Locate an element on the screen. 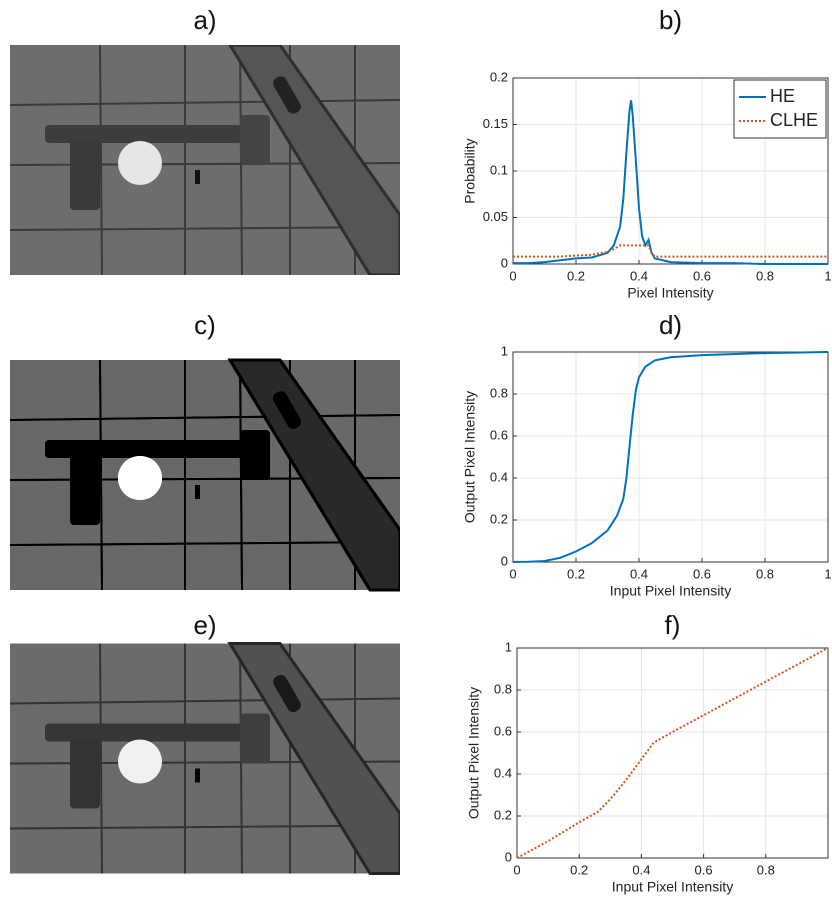 The width and height of the screenshot is (832, 910). image-panel-a: a) is located at coordinates (205, 140).